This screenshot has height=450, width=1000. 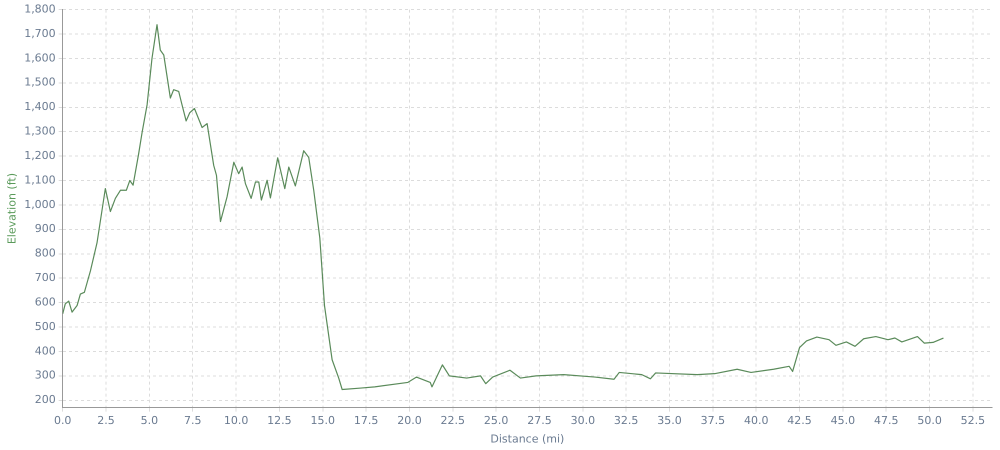 I want to click on y-tick-label: 900, so click(x=45, y=229).